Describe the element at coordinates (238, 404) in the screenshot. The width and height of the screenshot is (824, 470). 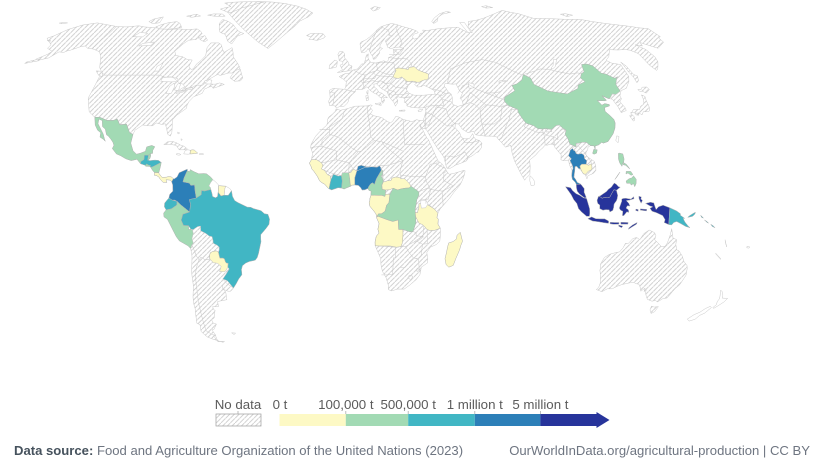
I see `svg-text: No data` at that location.